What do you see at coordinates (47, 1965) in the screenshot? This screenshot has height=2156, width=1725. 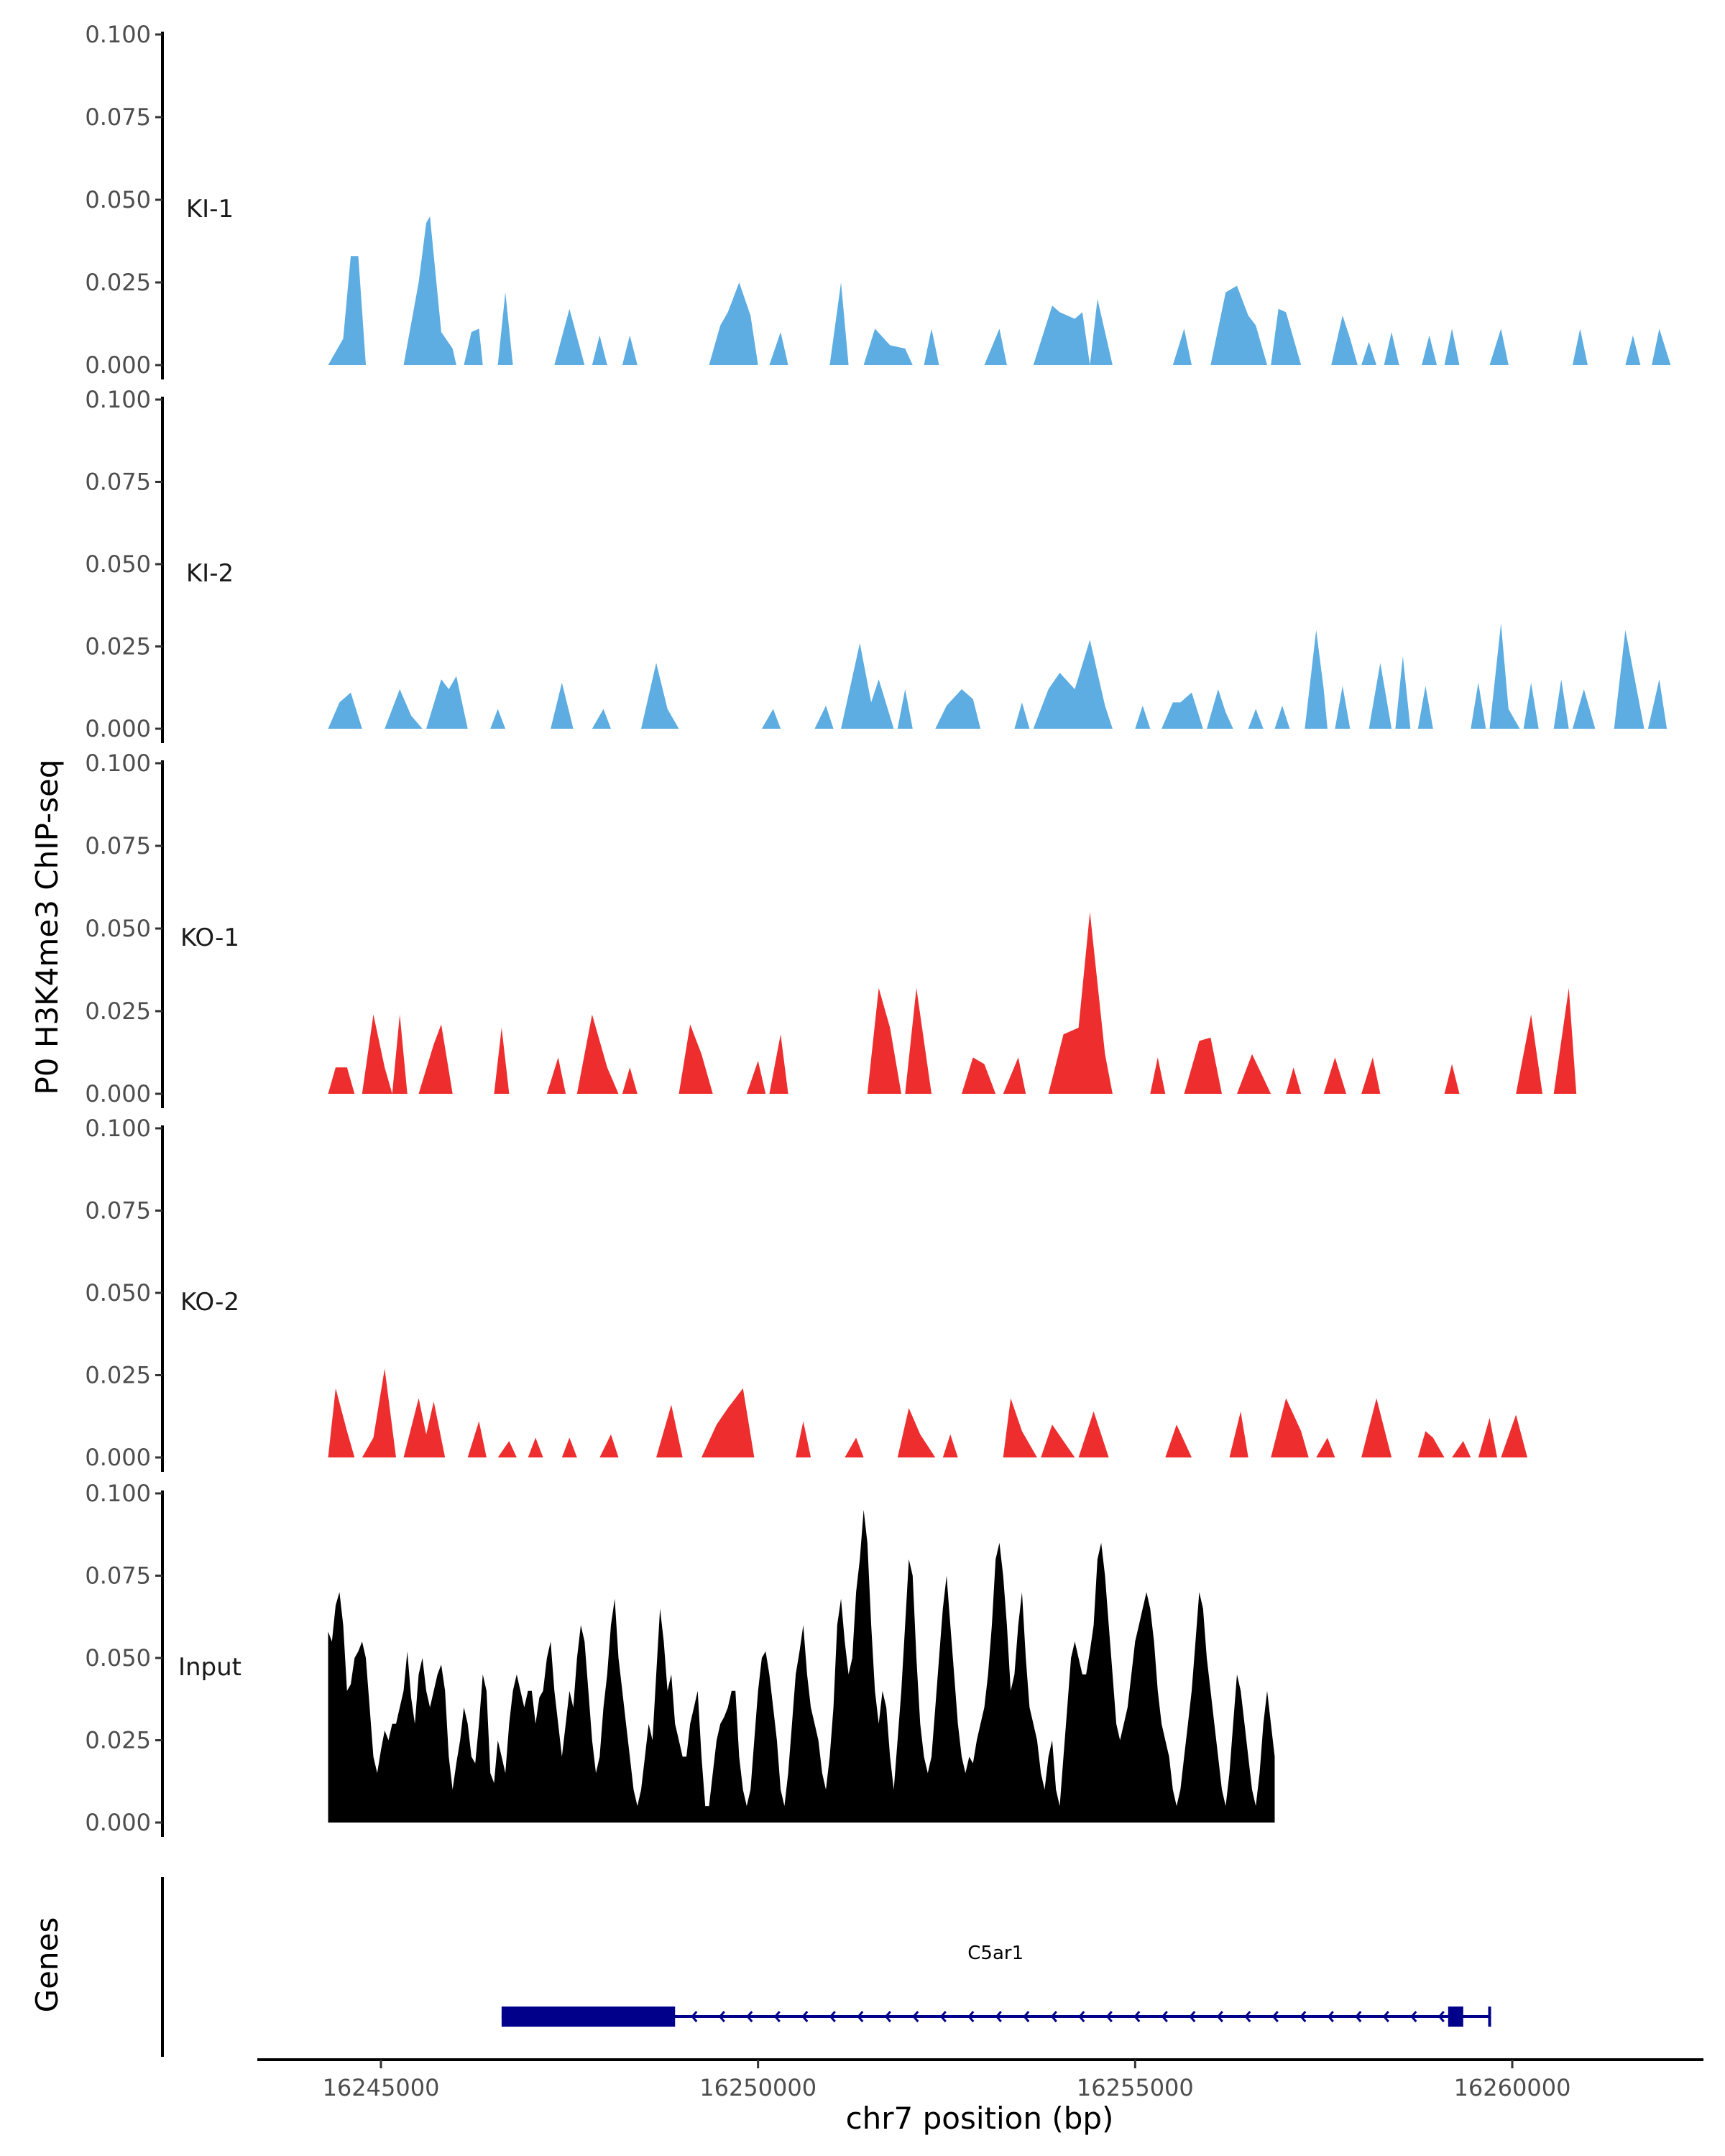 I see `genes-axis-title: Genes` at bounding box center [47, 1965].